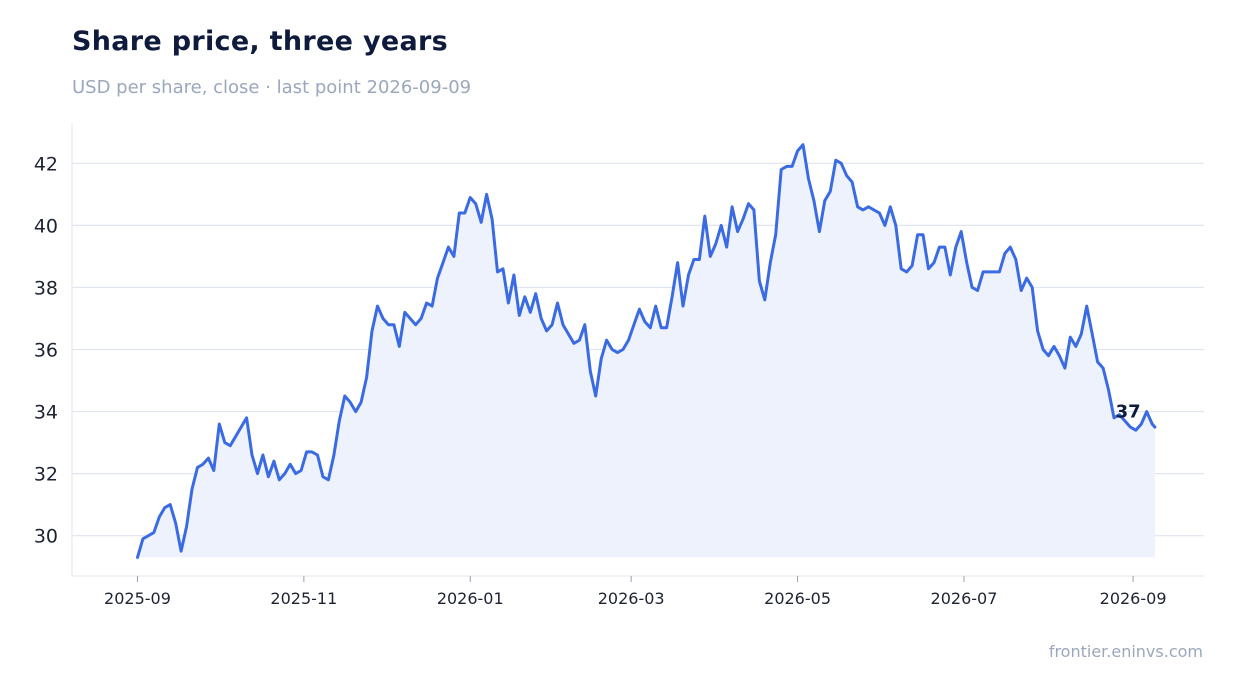  Describe the element at coordinates (260, 41) in the screenshot. I see `chart-title: Share price, three years` at that location.